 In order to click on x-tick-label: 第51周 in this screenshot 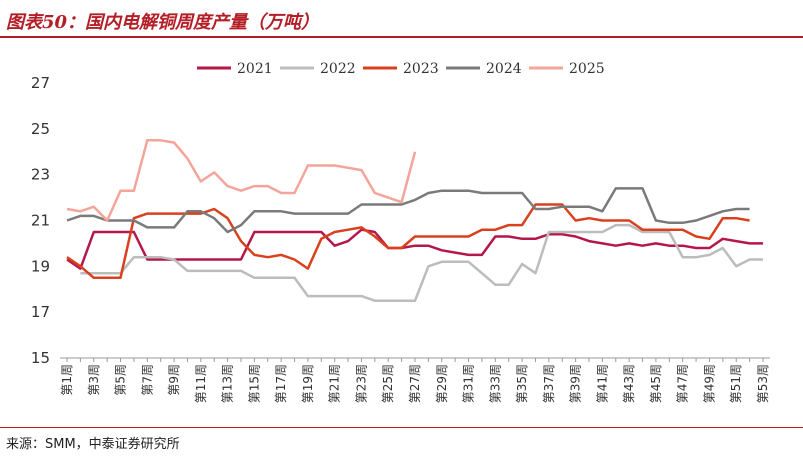, I will do `click(736, 383)`.